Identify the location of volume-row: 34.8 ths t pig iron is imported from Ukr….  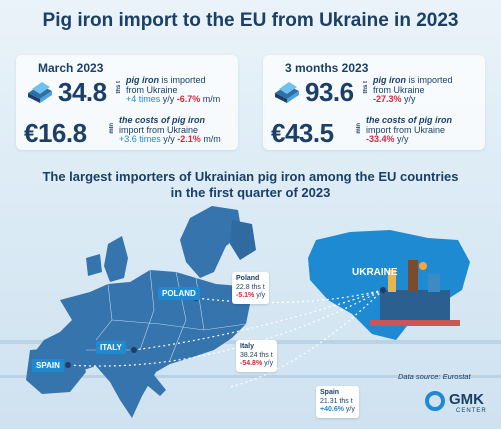
(129, 92).